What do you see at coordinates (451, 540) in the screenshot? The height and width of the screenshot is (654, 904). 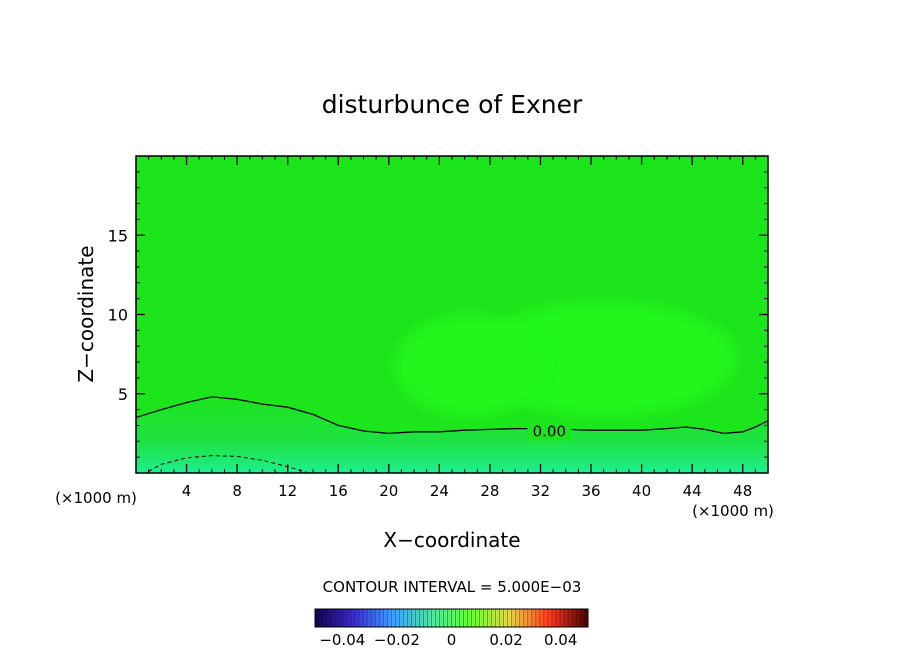 I see `x-axis-label: X−coordinate` at bounding box center [451, 540].